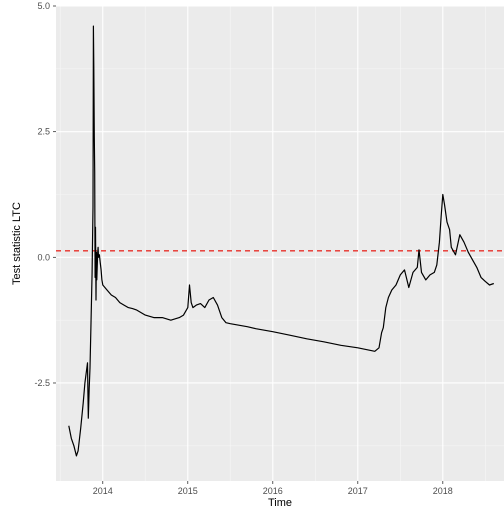 This screenshot has height=513, width=504. I want to click on x-tick-label: 2014, so click(103, 491).